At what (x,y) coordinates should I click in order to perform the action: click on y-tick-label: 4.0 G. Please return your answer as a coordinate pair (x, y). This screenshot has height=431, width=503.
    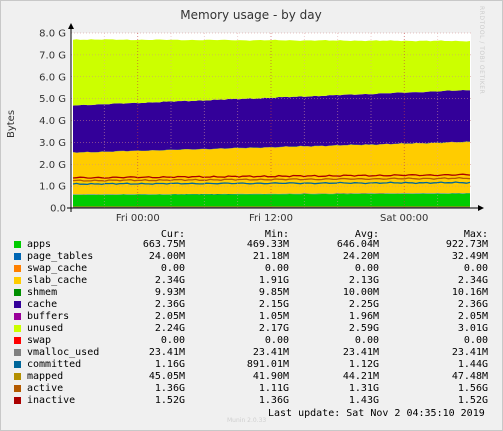
    Looking at the image, I should click on (52, 121).